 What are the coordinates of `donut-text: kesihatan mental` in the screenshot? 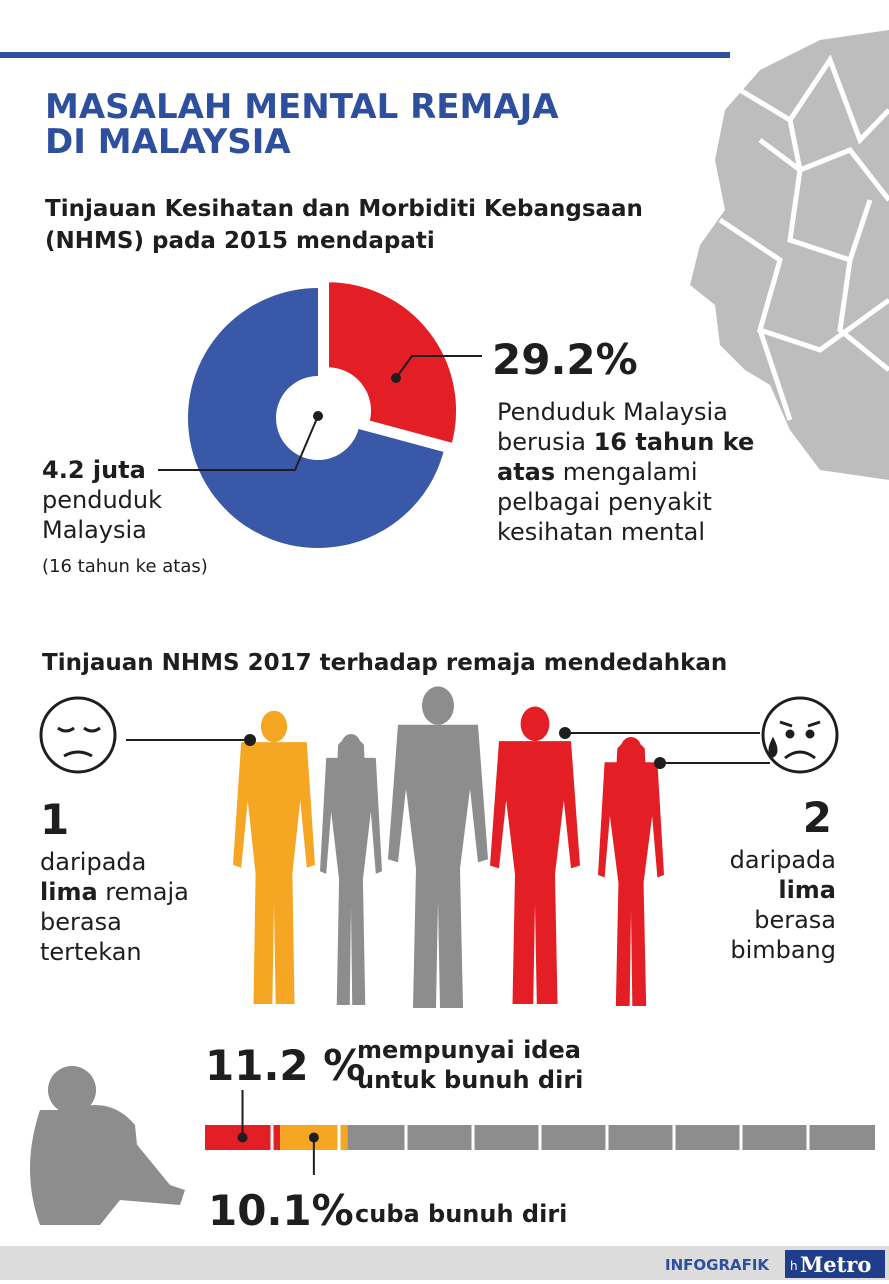 It's located at (601, 532).